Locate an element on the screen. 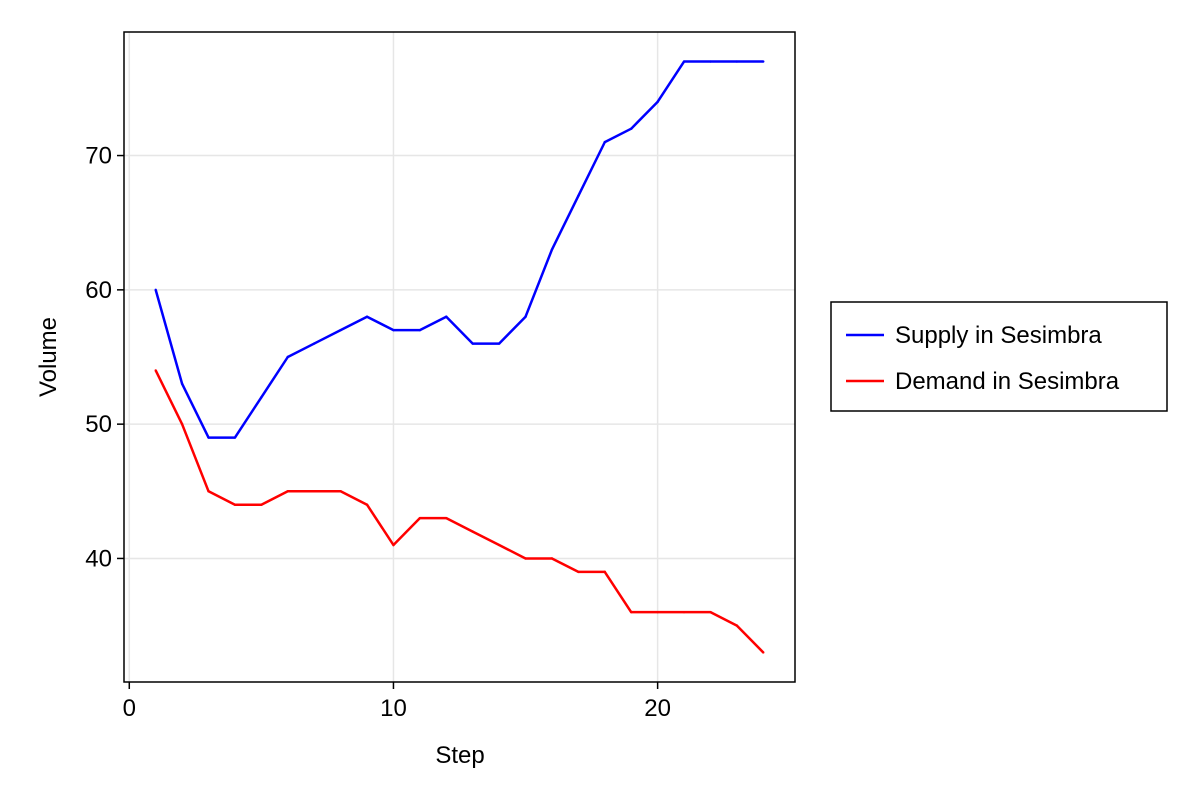 The height and width of the screenshot is (800, 1200). y-tick-label: 40 is located at coordinates (98, 558).